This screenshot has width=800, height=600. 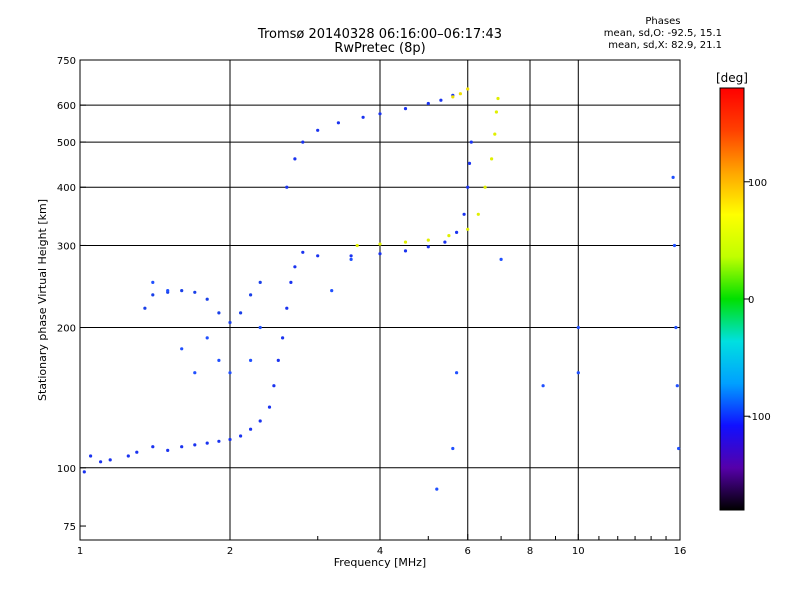 What do you see at coordinates (468, 551) in the screenshot?
I see `x-tick-label: 6` at bounding box center [468, 551].